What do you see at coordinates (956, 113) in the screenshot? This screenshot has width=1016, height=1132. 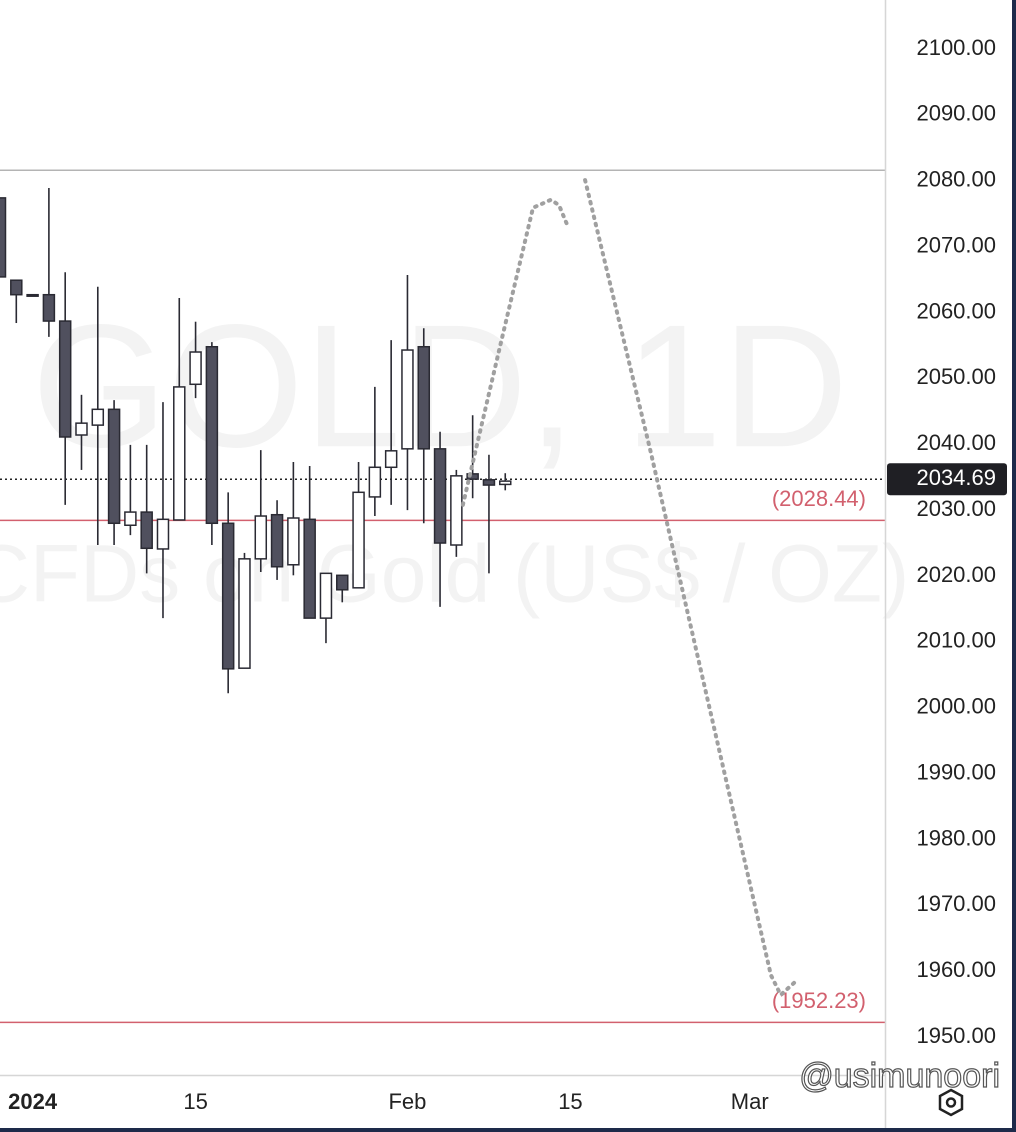 I see `y-tick-label: 2090.00` at bounding box center [956, 113].